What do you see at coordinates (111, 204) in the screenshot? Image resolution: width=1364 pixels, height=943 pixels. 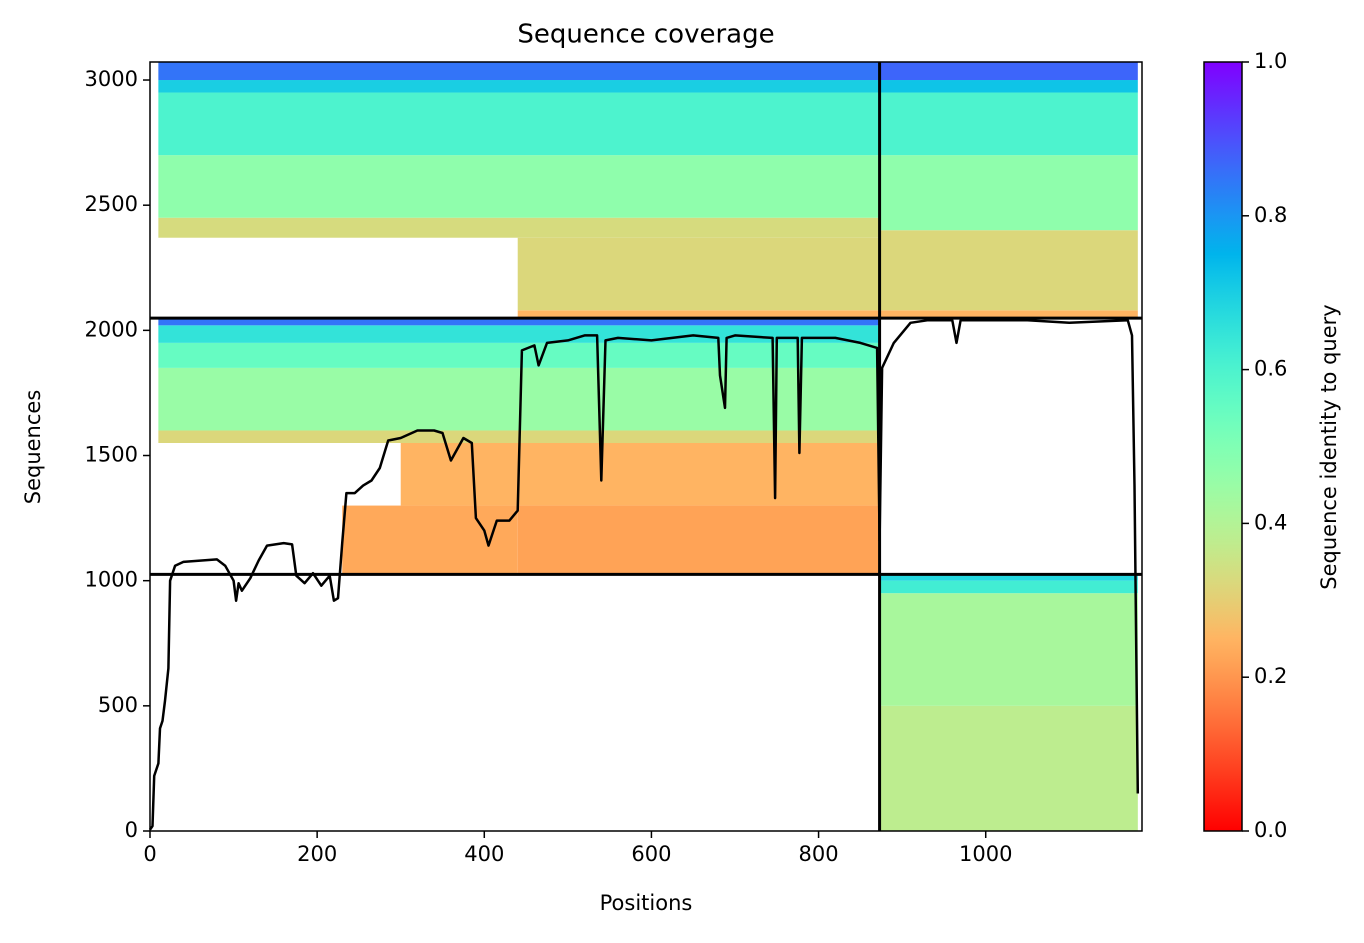 I see `y-tick-label: 2500` at bounding box center [111, 204].